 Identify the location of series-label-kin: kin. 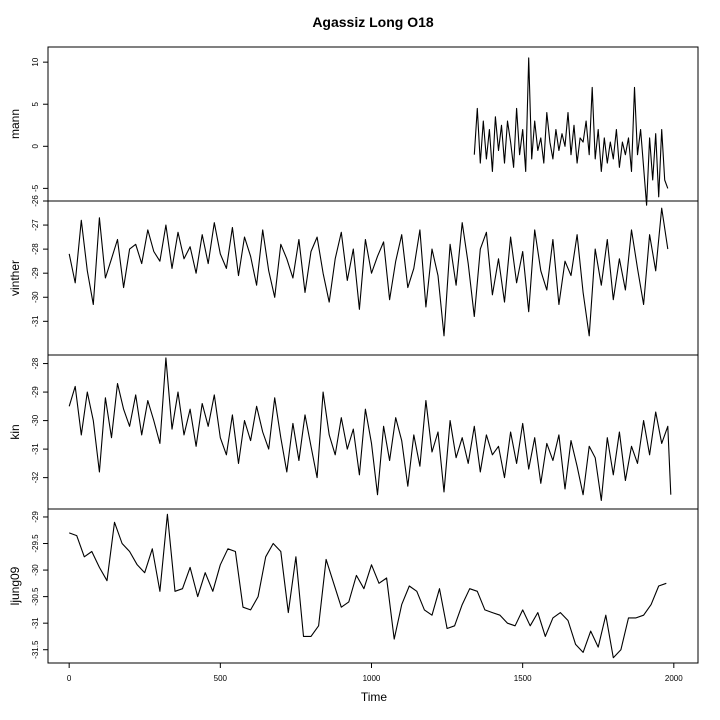
(15, 431).